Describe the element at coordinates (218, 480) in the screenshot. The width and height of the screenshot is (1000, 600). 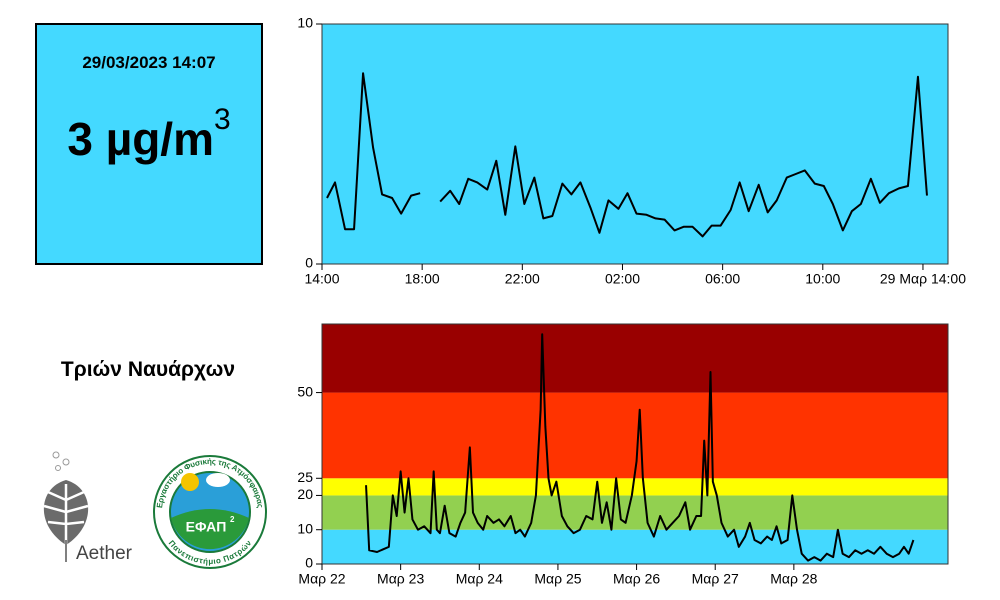
I see `logo-cloud` at that location.